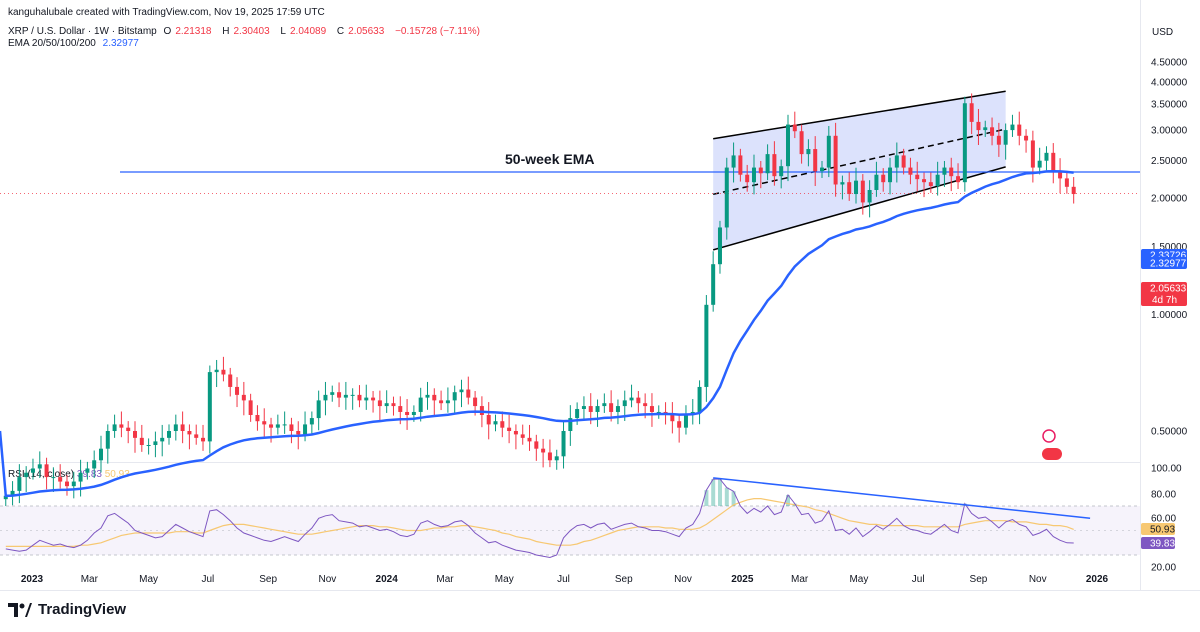 This screenshot has height=632, width=1200. Describe the element at coordinates (1169, 315) in the screenshot. I see `price-tick-label: 1.00000` at that location.